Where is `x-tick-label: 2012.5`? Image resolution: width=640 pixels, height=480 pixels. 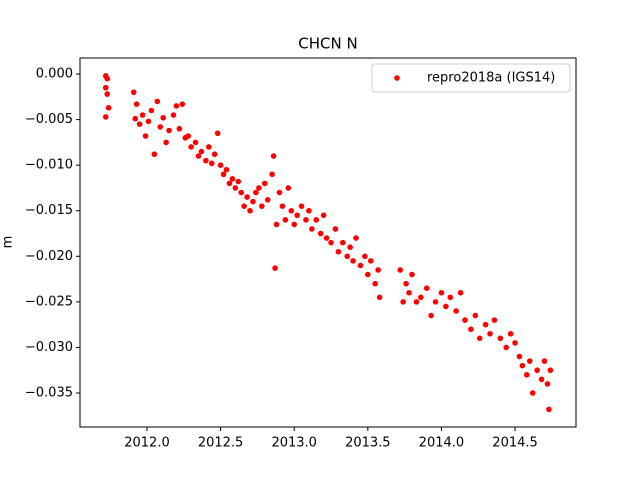
x-tick-label: 2012.5 is located at coordinates (221, 443).